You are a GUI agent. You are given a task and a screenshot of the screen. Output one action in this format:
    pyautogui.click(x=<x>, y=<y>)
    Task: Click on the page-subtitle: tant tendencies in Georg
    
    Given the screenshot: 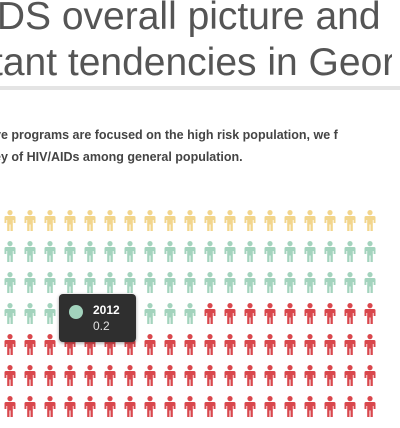 What is the action you would take?
    pyautogui.click(x=196, y=62)
    